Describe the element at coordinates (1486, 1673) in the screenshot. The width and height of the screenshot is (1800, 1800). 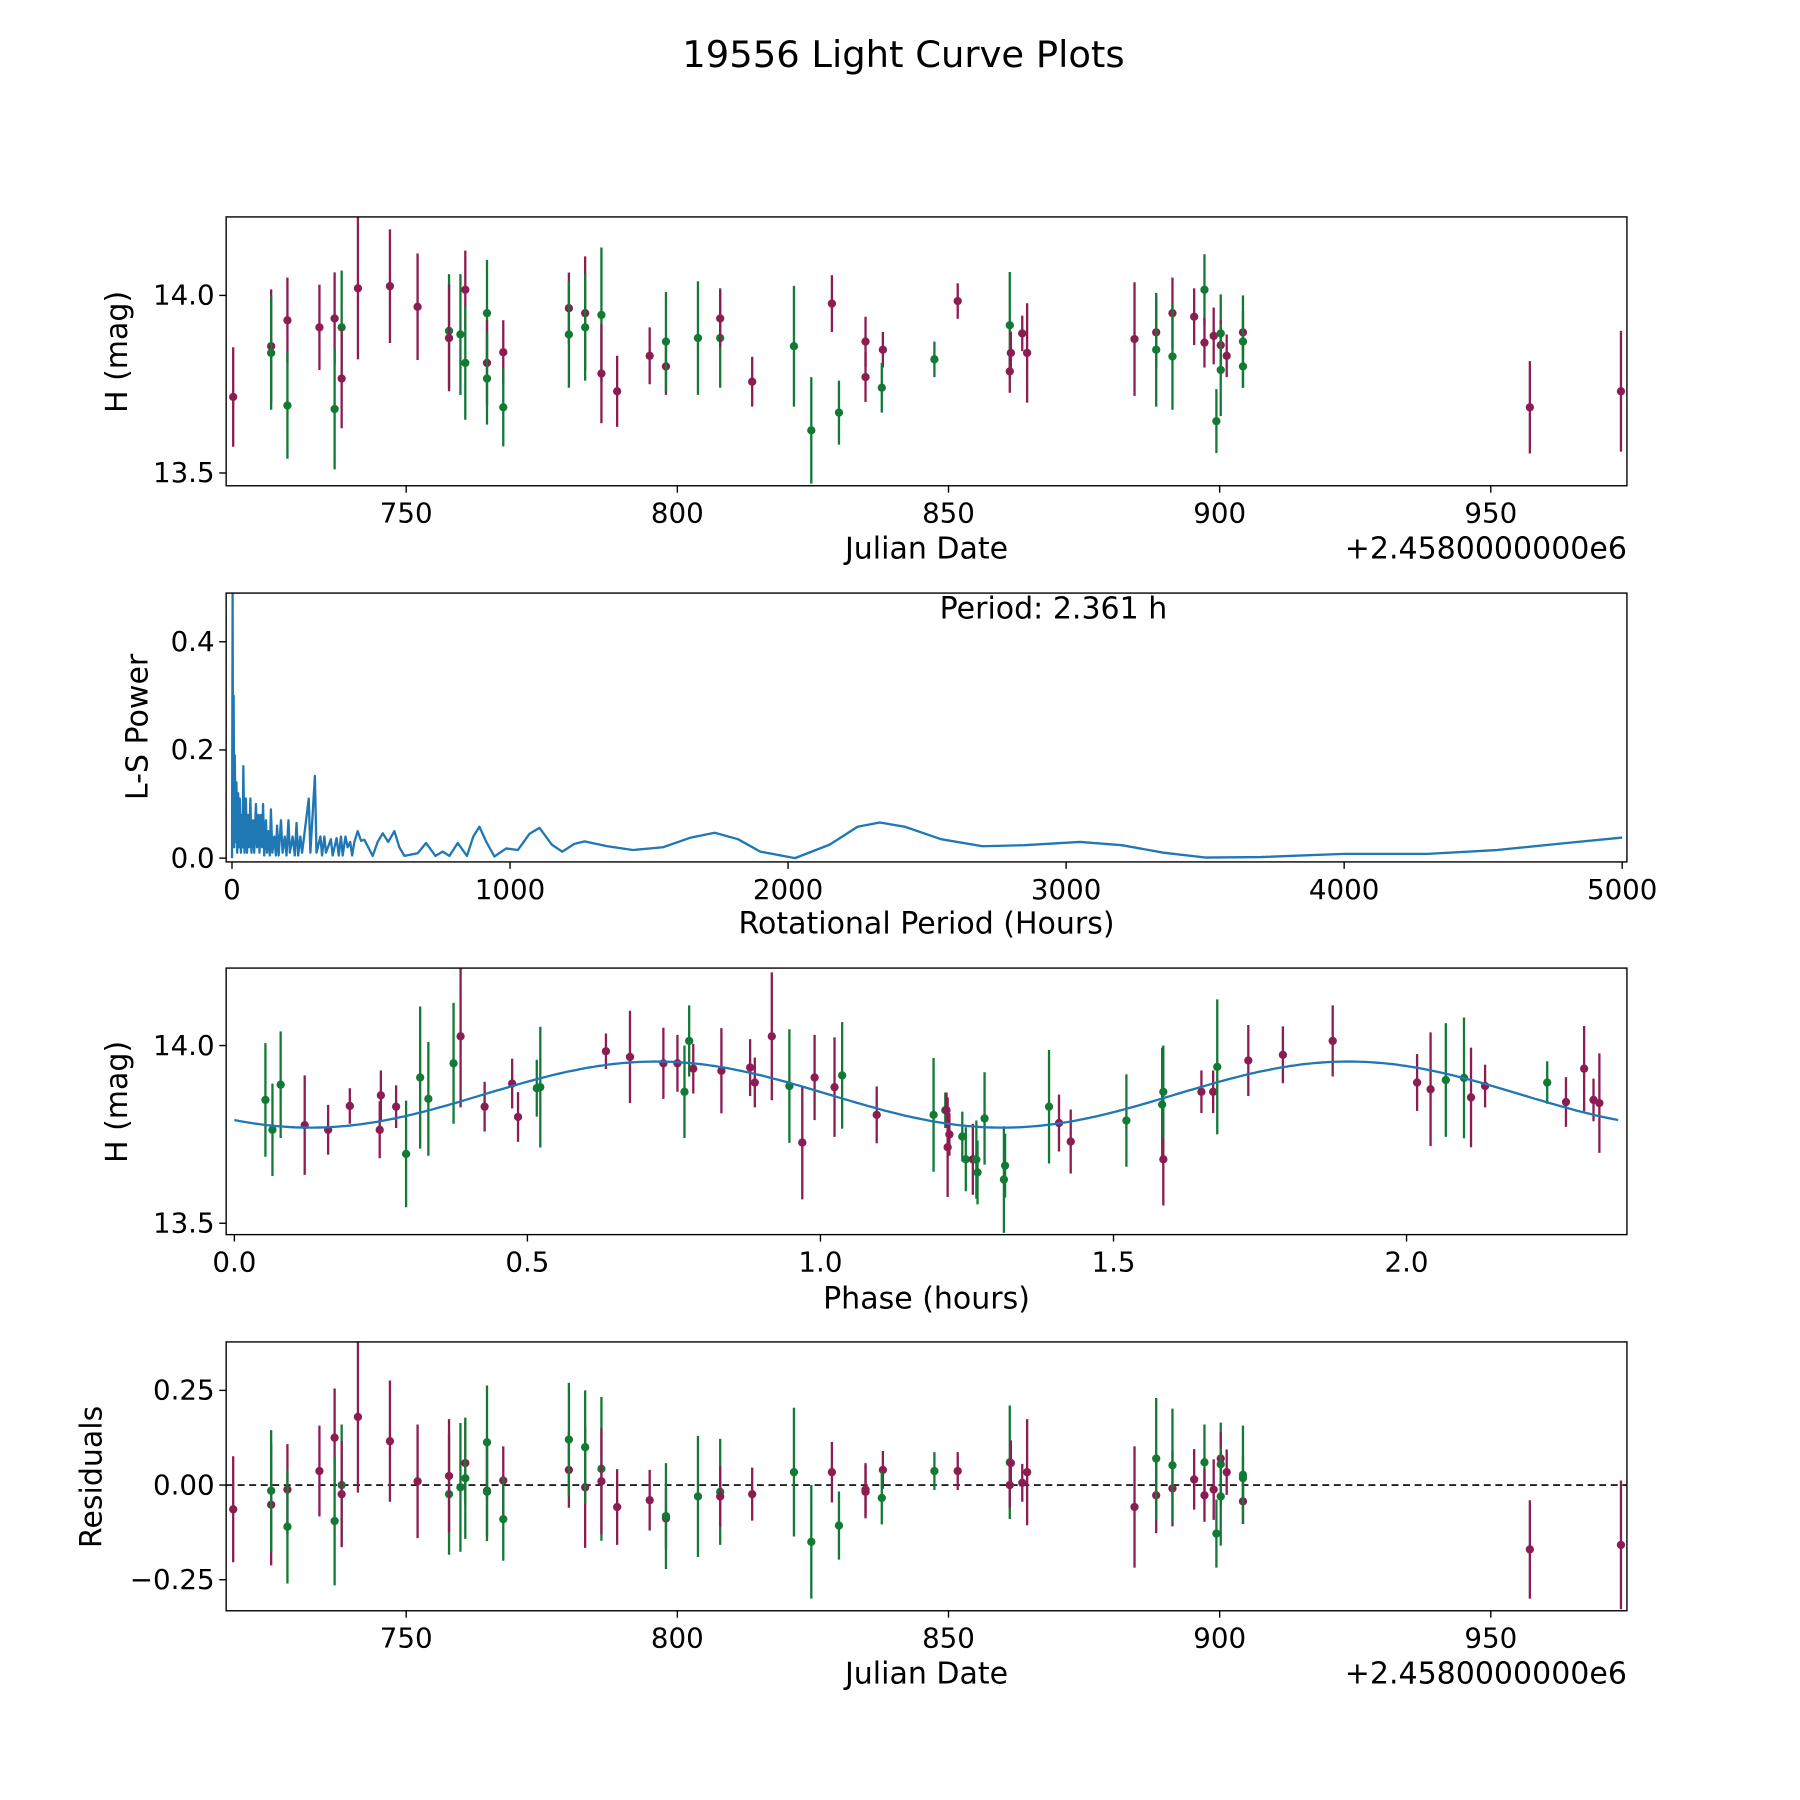
I see `residuals-offset-text: +2.4580000000e6` at that location.